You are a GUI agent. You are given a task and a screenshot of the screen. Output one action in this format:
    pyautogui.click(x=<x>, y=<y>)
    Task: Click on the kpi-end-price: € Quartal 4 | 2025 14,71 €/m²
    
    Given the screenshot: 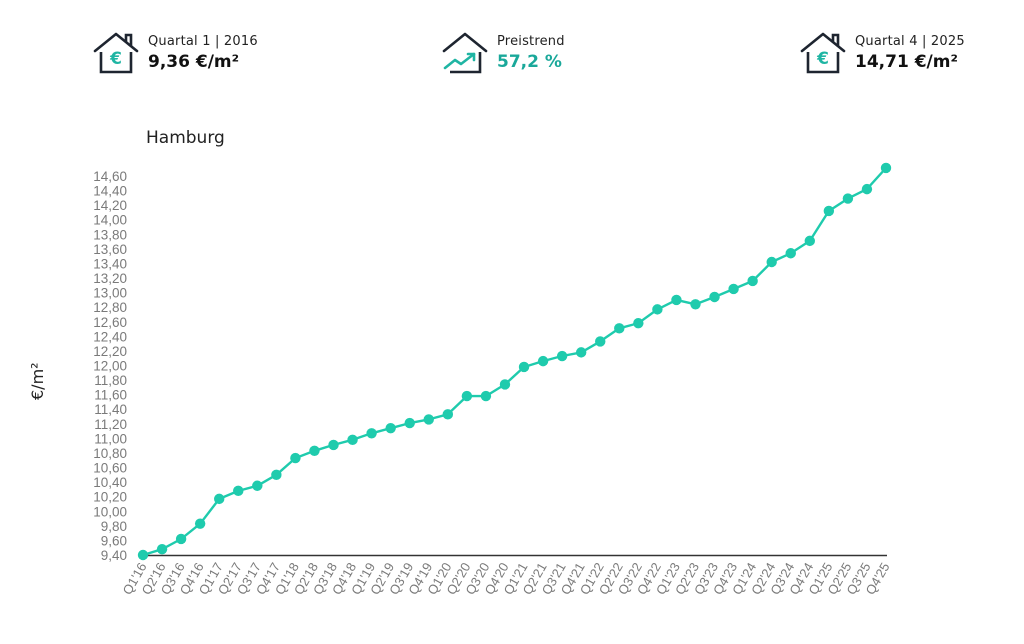 What is the action you would take?
    pyautogui.click(x=882, y=53)
    